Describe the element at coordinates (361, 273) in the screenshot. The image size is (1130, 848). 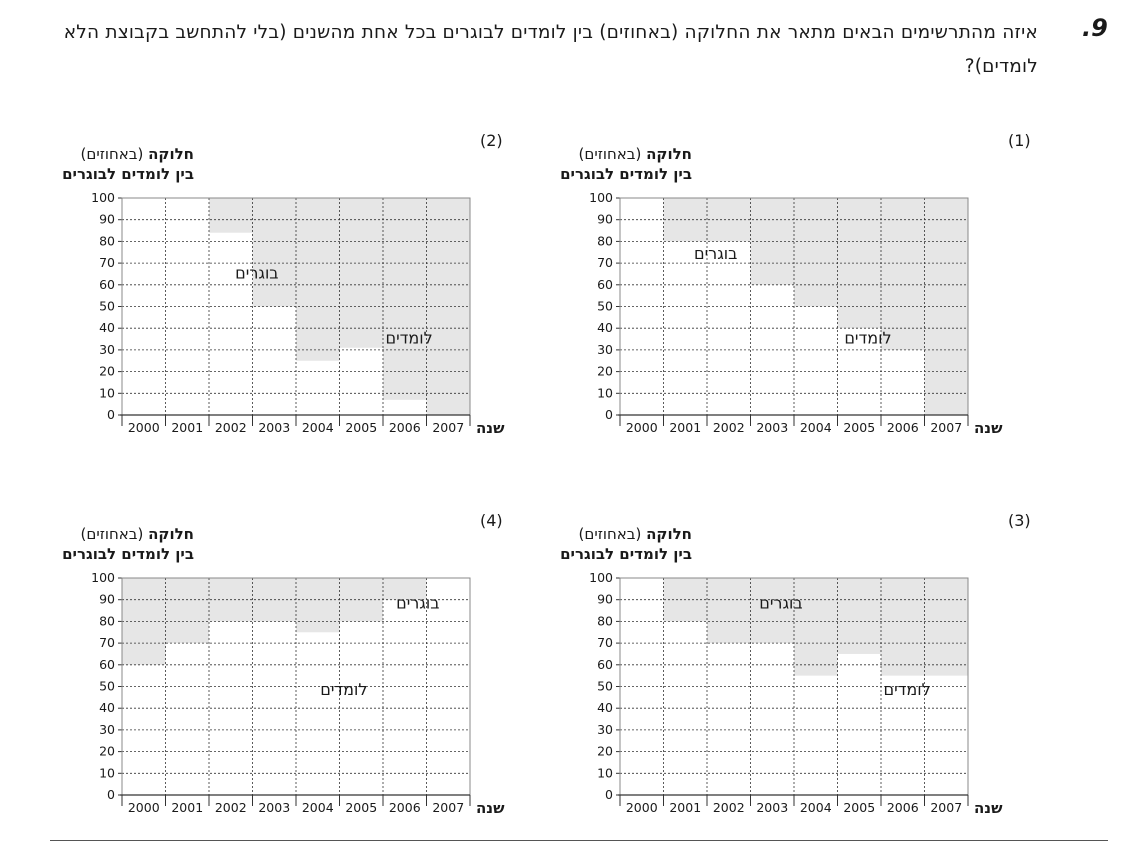
I see `graduates-segment-2005` at that location.